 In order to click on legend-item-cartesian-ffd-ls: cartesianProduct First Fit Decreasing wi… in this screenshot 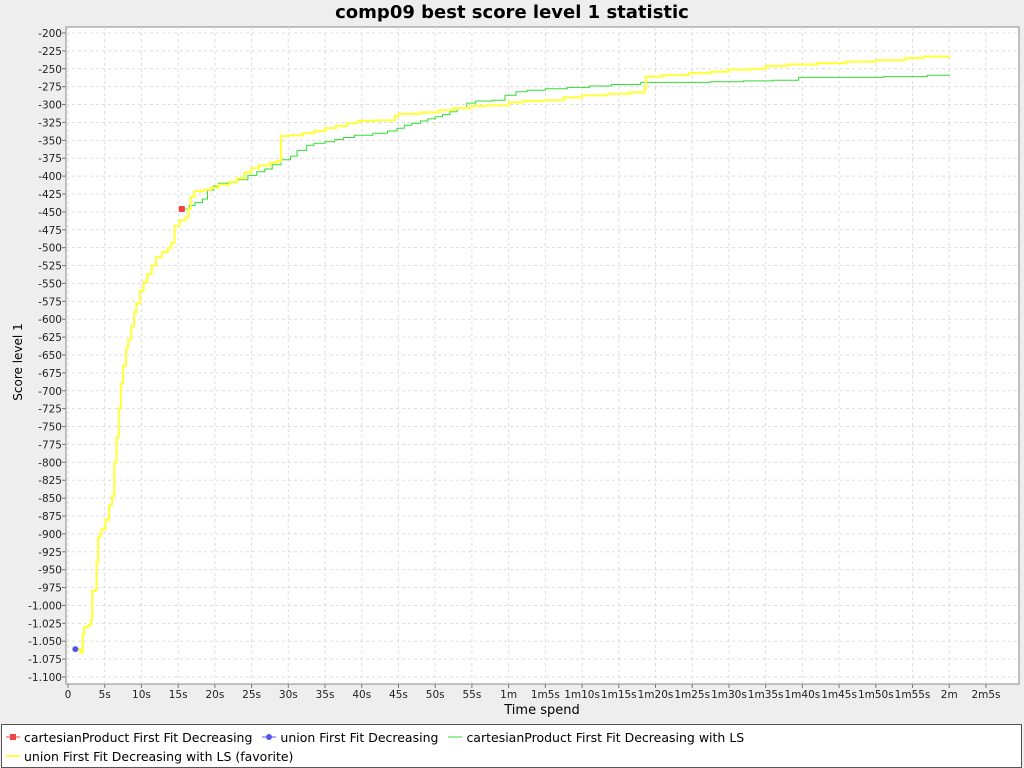, I will do `click(596, 737)`.